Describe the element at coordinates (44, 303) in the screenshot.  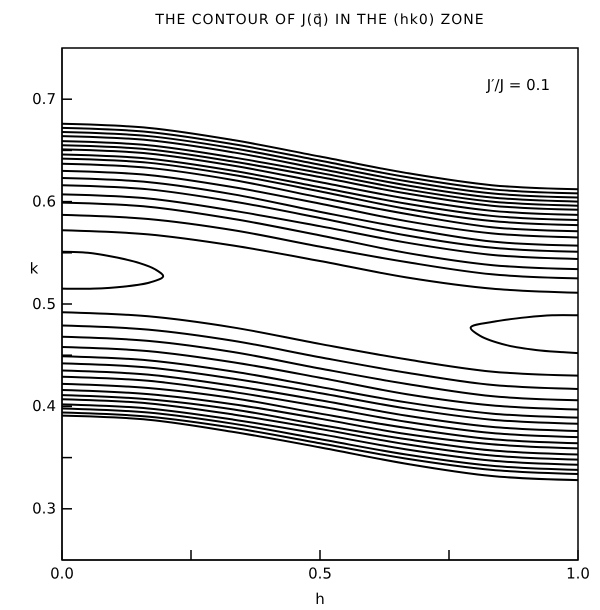
I see `y-tick-label: 0.5` at that location.